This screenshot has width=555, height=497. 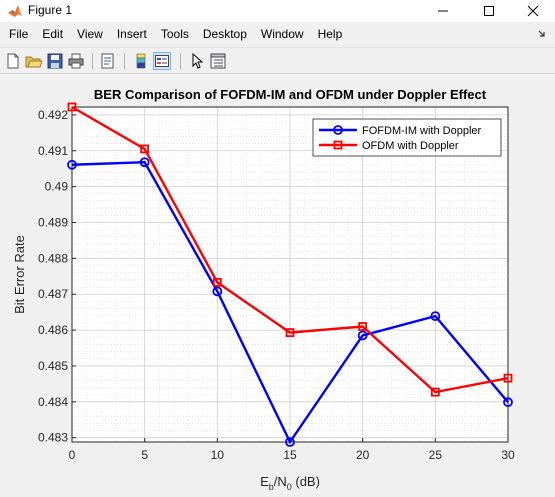 What do you see at coordinates (218, 455) in the screenshot?
I see `x-tick-label: 10` at bounding box center [218, 455].